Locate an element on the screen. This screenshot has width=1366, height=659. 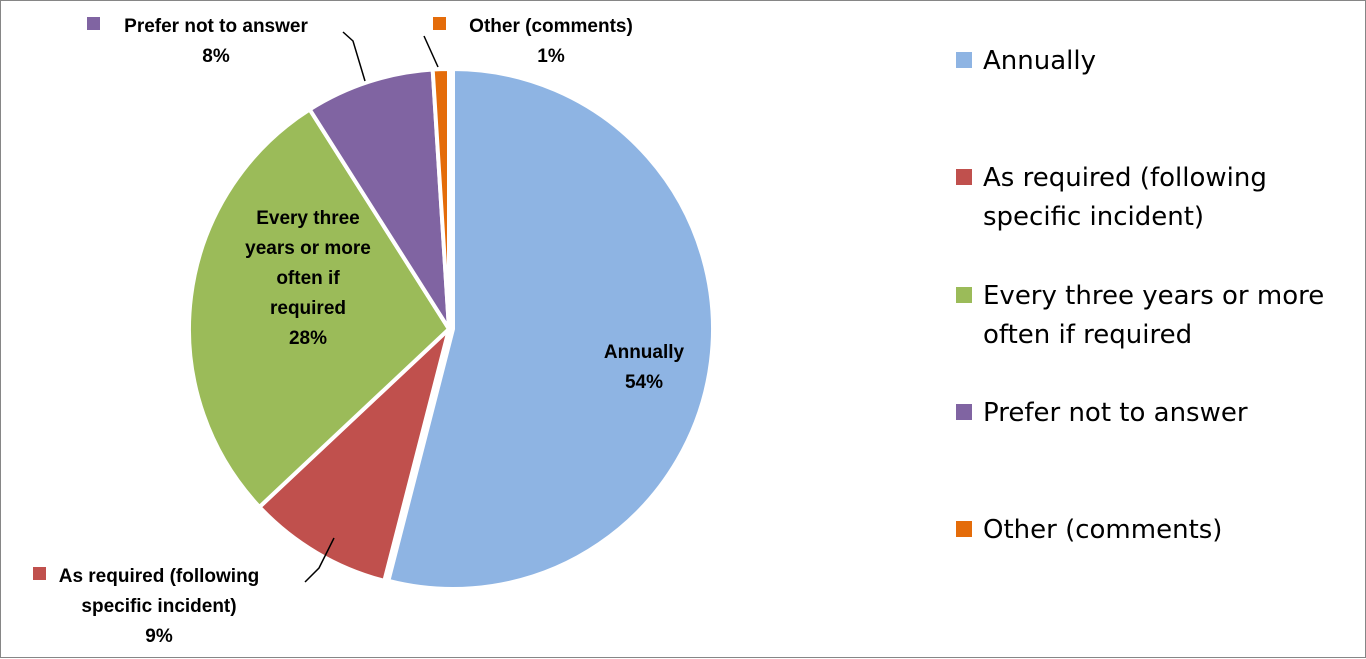
leader-line-prefer-not is located at coordinates (354, 56).